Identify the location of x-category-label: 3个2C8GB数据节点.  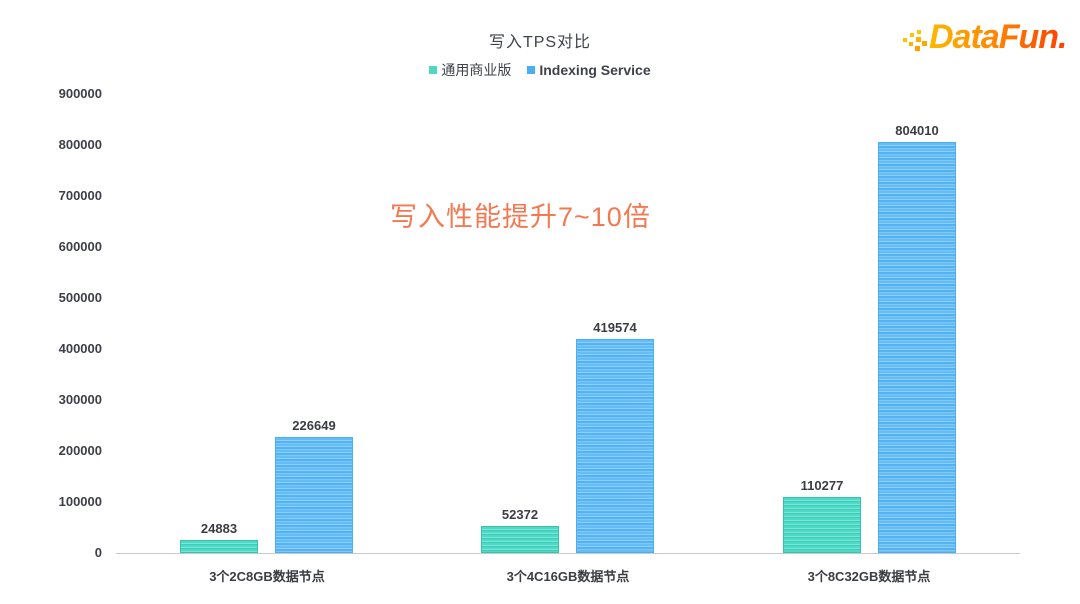
(267, 576).